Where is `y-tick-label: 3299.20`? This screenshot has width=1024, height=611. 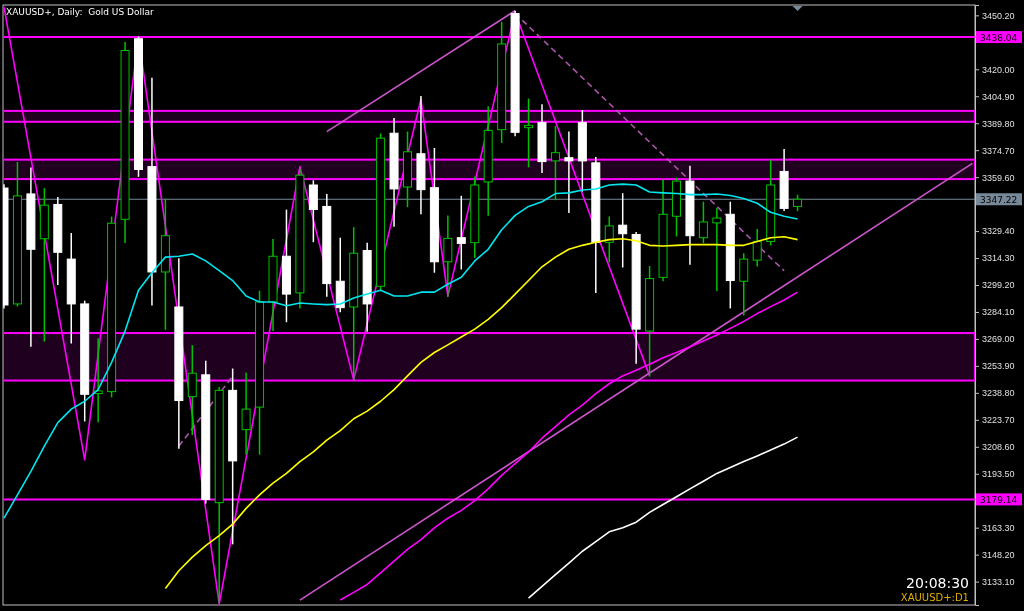
y-tick-label: 3299.20 is located at coordinates (998, 285).